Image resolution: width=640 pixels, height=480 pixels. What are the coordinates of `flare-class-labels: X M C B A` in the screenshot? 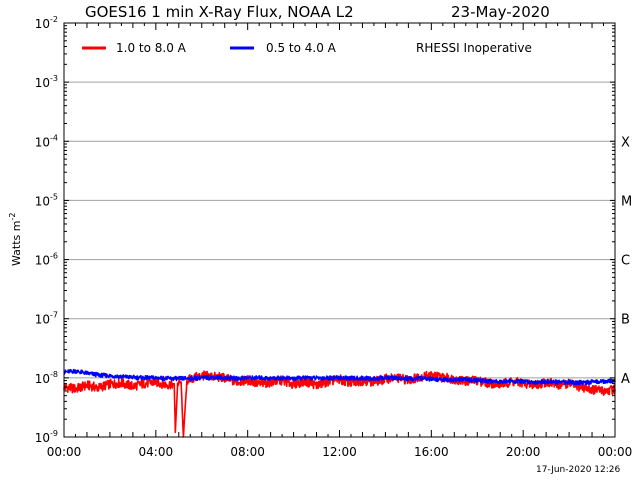 It's located at (626, 261).